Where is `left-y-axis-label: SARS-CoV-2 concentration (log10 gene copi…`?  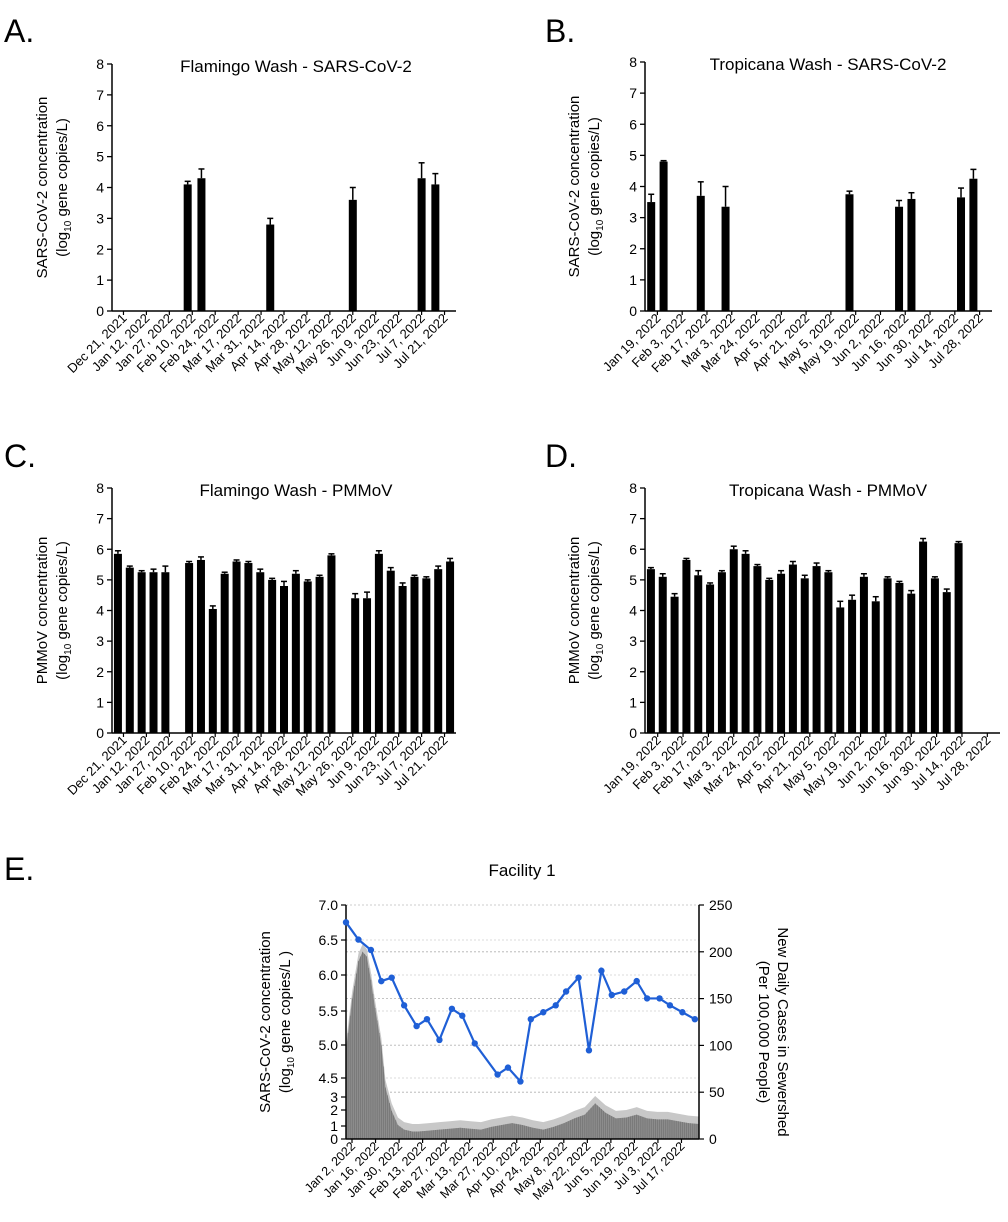 left-y-axis-label: SARS-CoV-2 concentration (log10 gene copi… is located at coordinates (277, 1022).